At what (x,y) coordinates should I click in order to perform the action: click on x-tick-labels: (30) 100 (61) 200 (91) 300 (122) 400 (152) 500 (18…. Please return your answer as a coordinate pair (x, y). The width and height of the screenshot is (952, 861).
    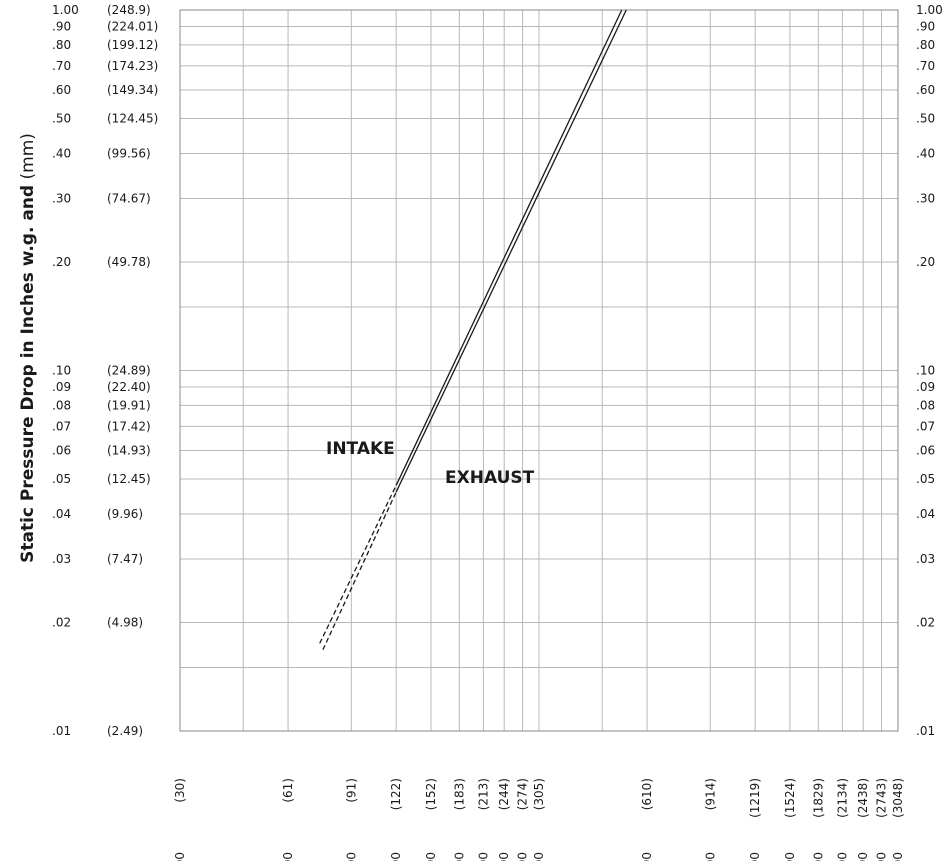
    Looking at the image, I should click on (539, 819).